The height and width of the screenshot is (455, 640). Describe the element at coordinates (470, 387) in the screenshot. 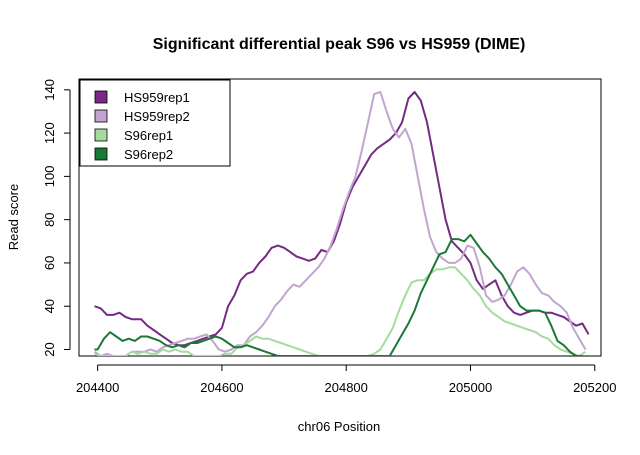

I see `x-tick-label: 205000` at that location.